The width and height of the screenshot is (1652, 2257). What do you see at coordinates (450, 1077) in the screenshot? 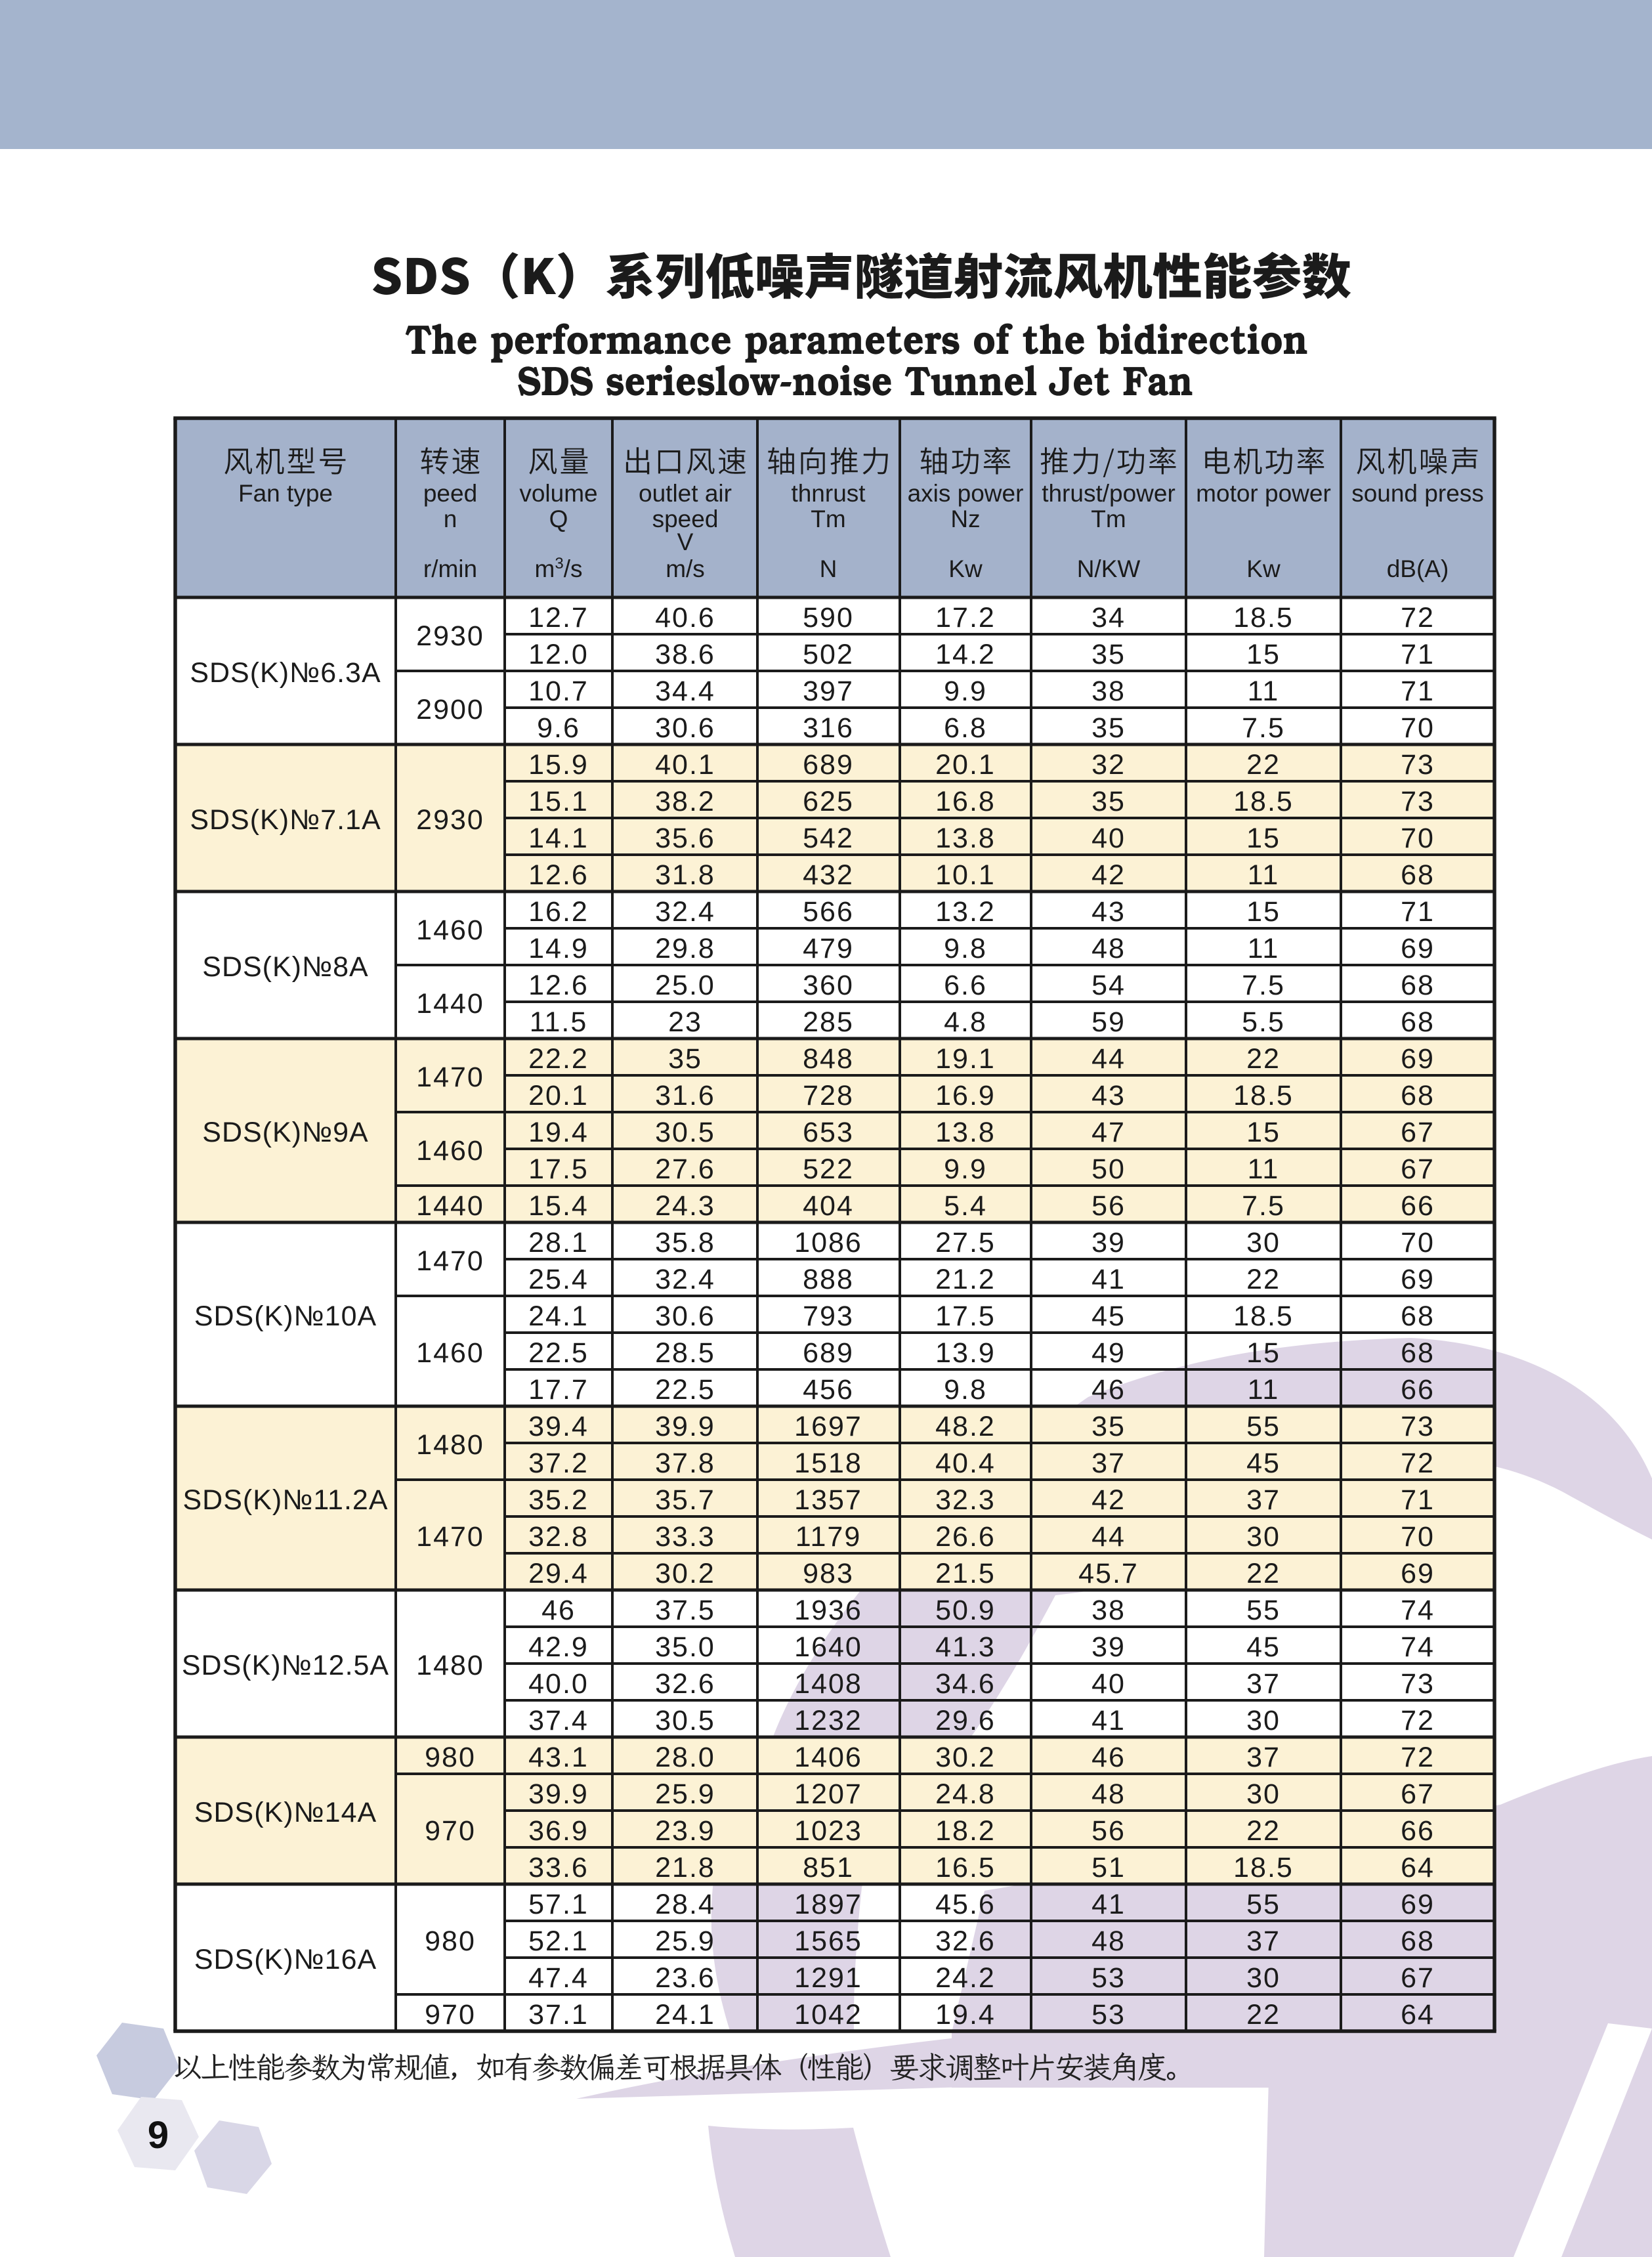
I see `svg-text: 1470` at bounding box center [450, 1077].